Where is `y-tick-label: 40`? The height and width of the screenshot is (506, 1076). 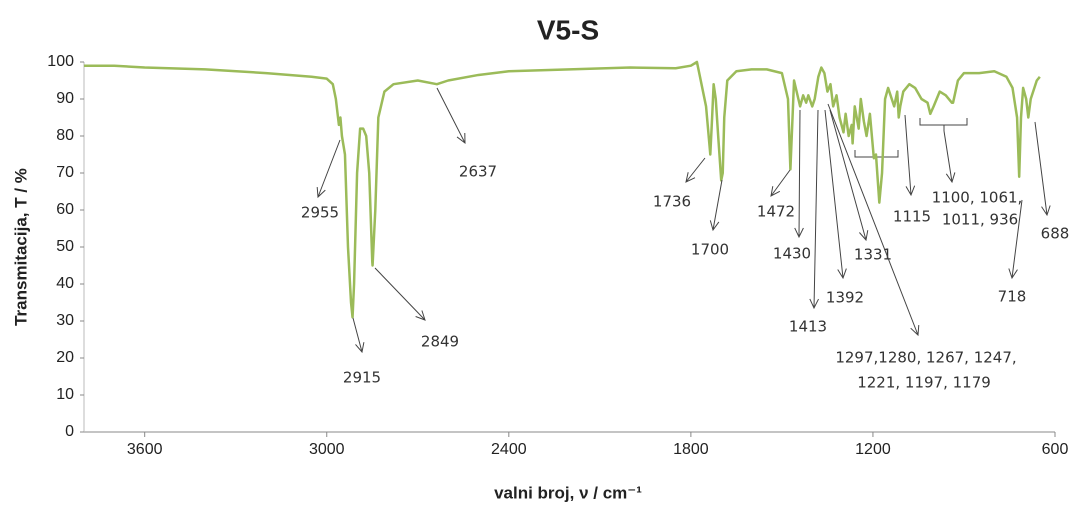 y-tick-label: 40 is located at coordinates (65, 283).